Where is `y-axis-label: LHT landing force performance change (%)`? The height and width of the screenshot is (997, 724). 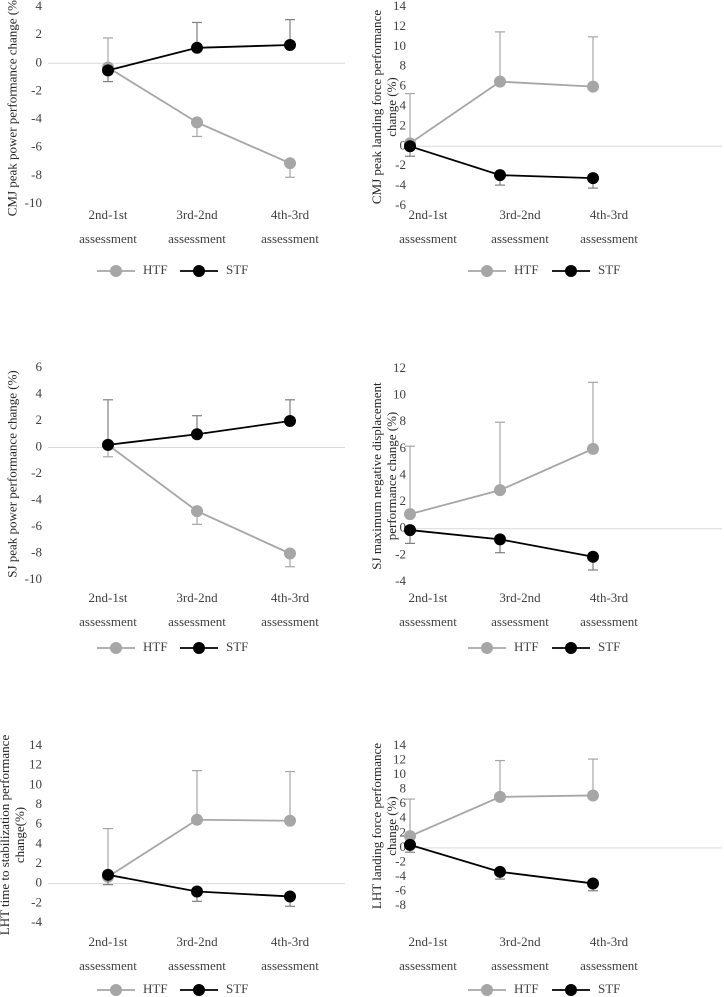 y-axis-label: LHT landing force performance change (%) is located at coordinates (384, 826).